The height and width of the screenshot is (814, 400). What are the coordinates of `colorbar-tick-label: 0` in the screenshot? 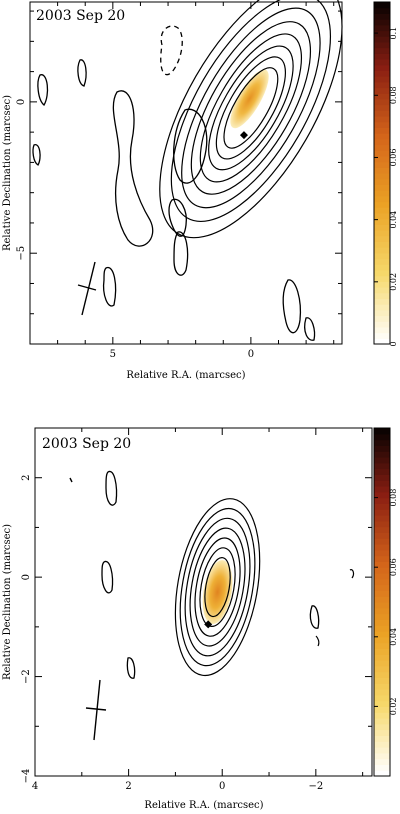 It's located at (393, 343).